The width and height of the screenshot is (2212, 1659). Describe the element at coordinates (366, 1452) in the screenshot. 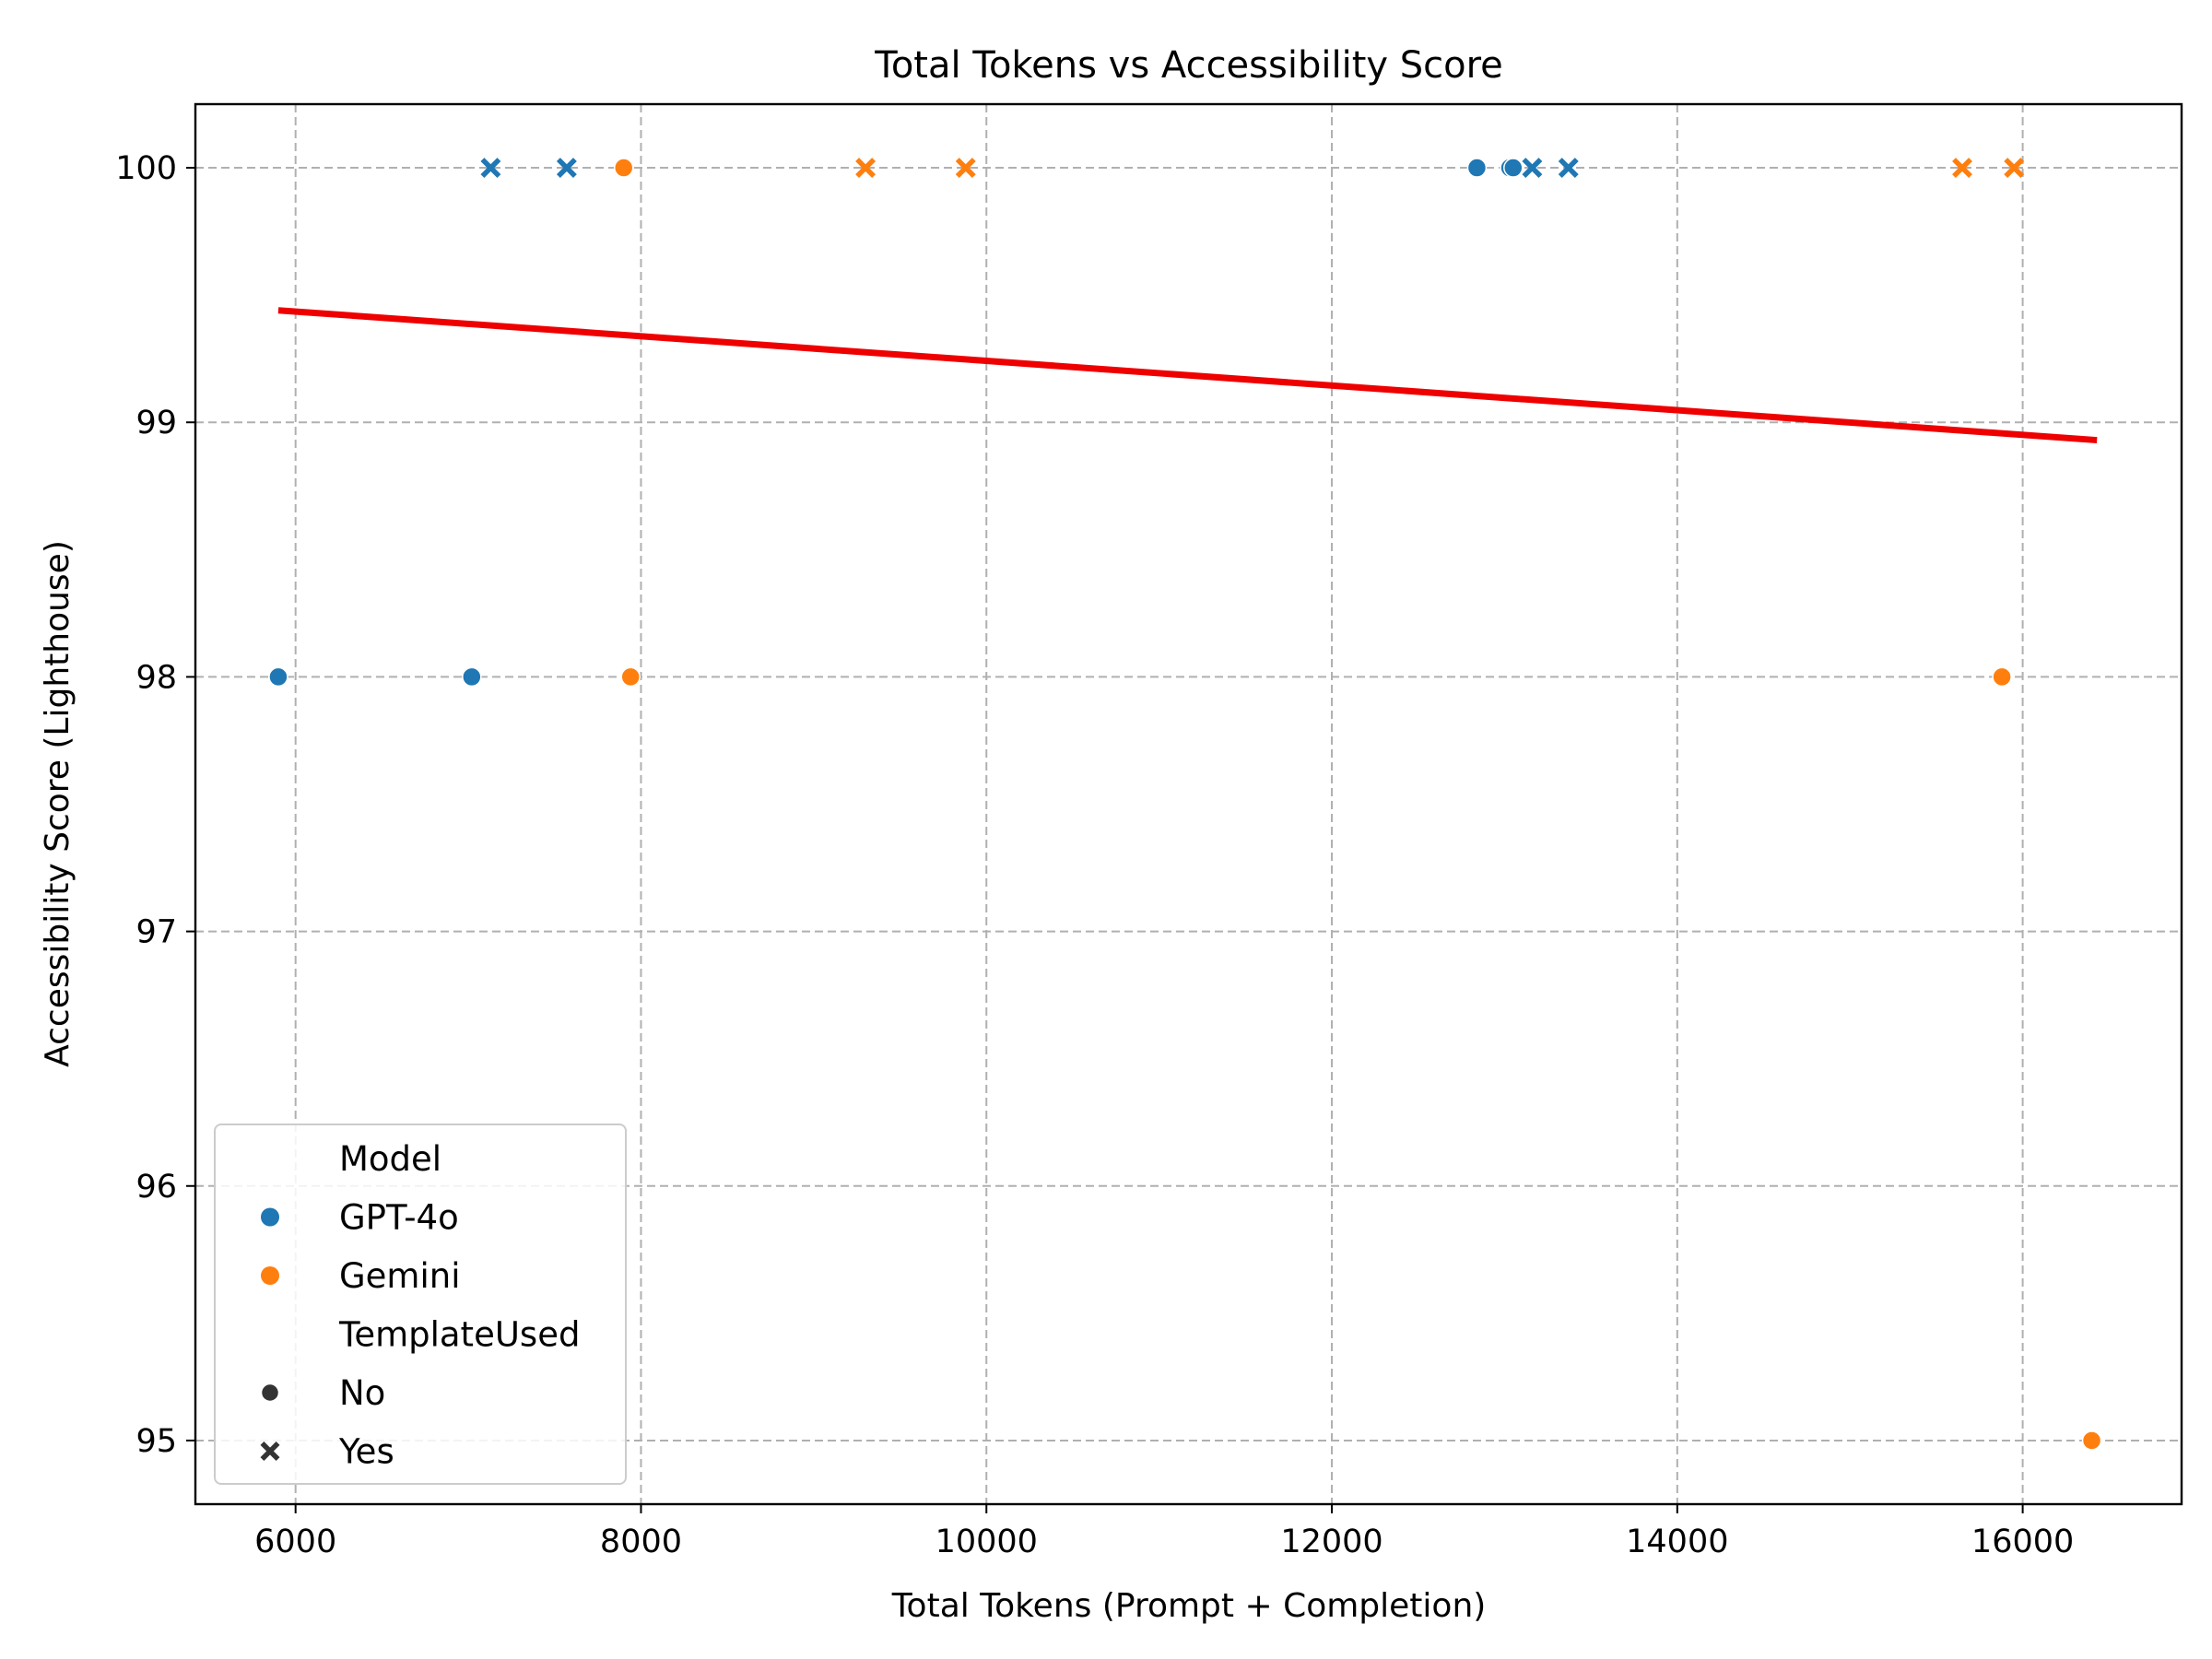

I see `legend-label: Yes` at that location.